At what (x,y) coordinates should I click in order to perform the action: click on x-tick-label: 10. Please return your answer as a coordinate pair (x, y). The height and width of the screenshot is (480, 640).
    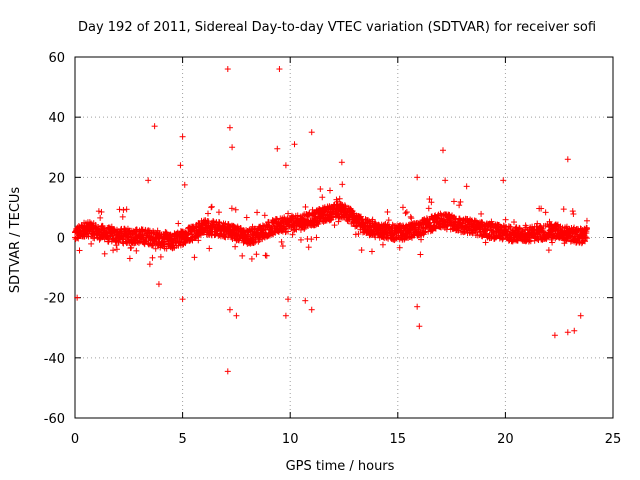
    Looking at the image, I should click on (290, 439).